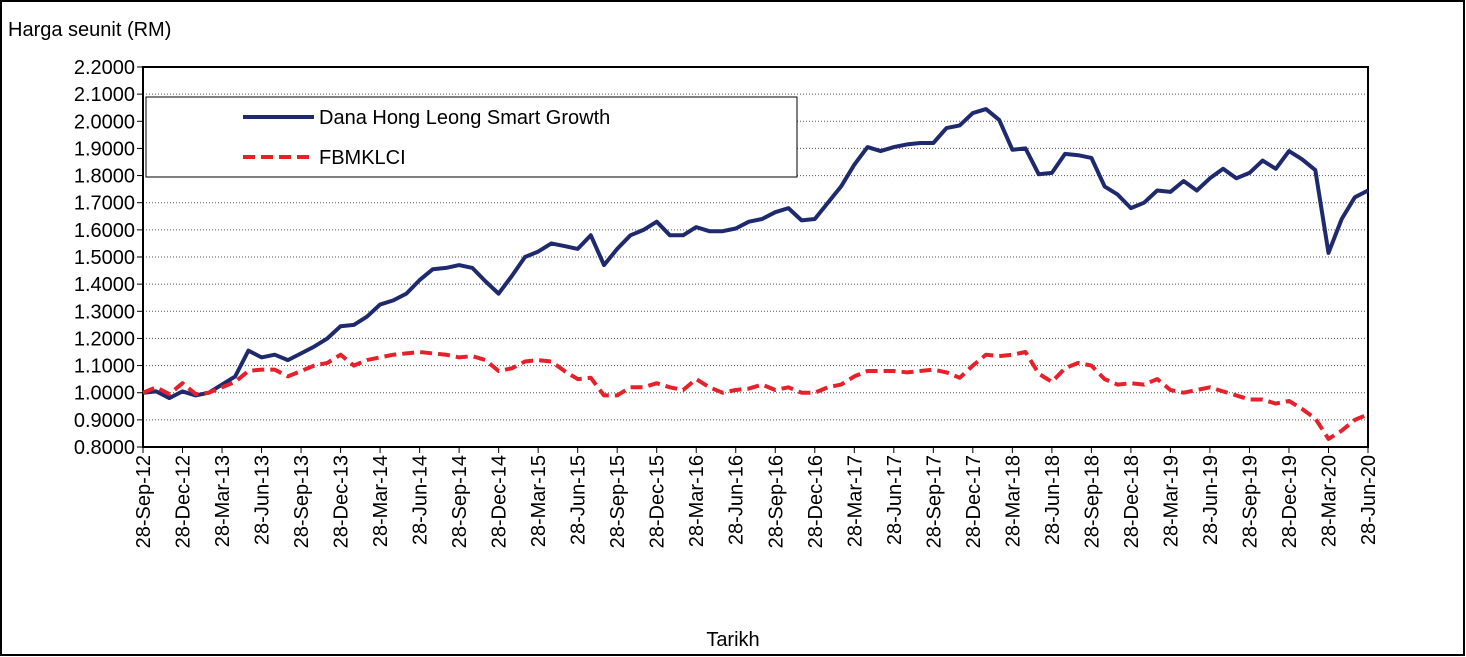  I want to click on y-tick-label: 1.4000, so click(104, 285).